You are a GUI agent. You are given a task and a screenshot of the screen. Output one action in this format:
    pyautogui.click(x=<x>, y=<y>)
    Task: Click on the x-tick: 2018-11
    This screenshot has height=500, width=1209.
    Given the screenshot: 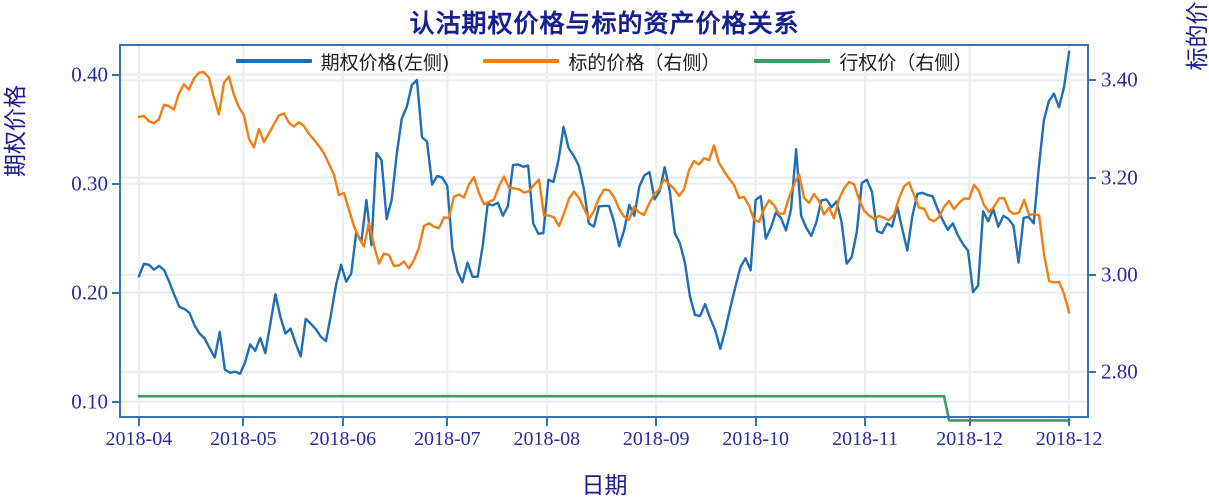 What is the action you would take?
    pyautogui.click(x=865, y=439)
    